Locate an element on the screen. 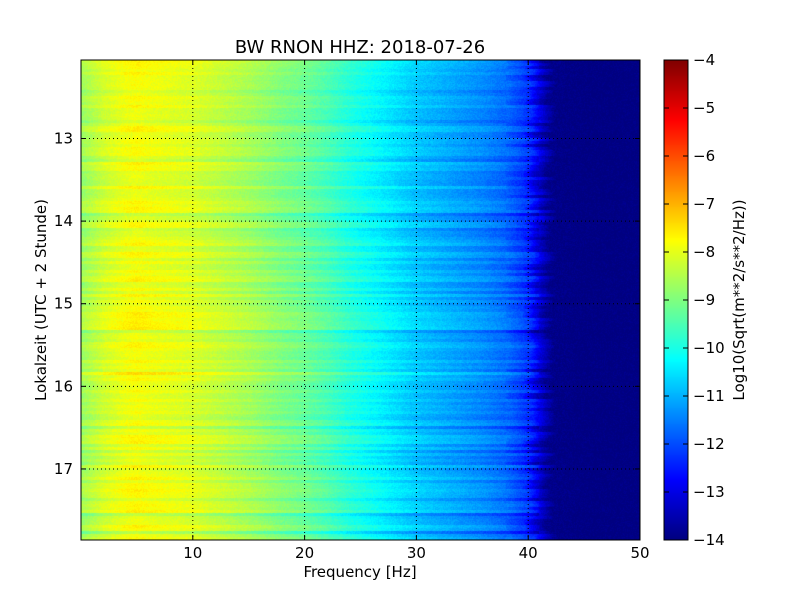 This screenshot has height=604, width=800. colorbar-tick-label: −8 is located at coordinates (704, 252).